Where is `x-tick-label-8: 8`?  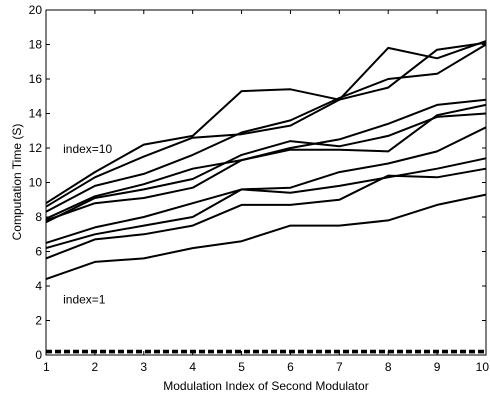 x-tick-label-8: 8 is located at coordinates (388, 367).